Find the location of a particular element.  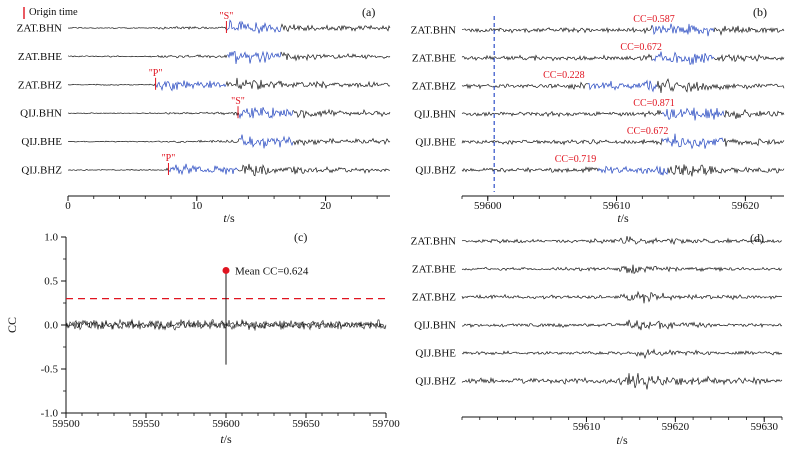

cc-value-label: CC=0.871 is located at coordinates (653, 103).